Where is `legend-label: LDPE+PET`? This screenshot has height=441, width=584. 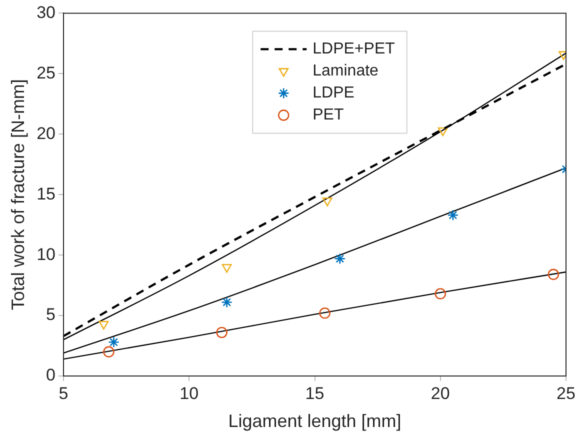 legend-label: LDPE+PET is located at coordinates (354, 49).